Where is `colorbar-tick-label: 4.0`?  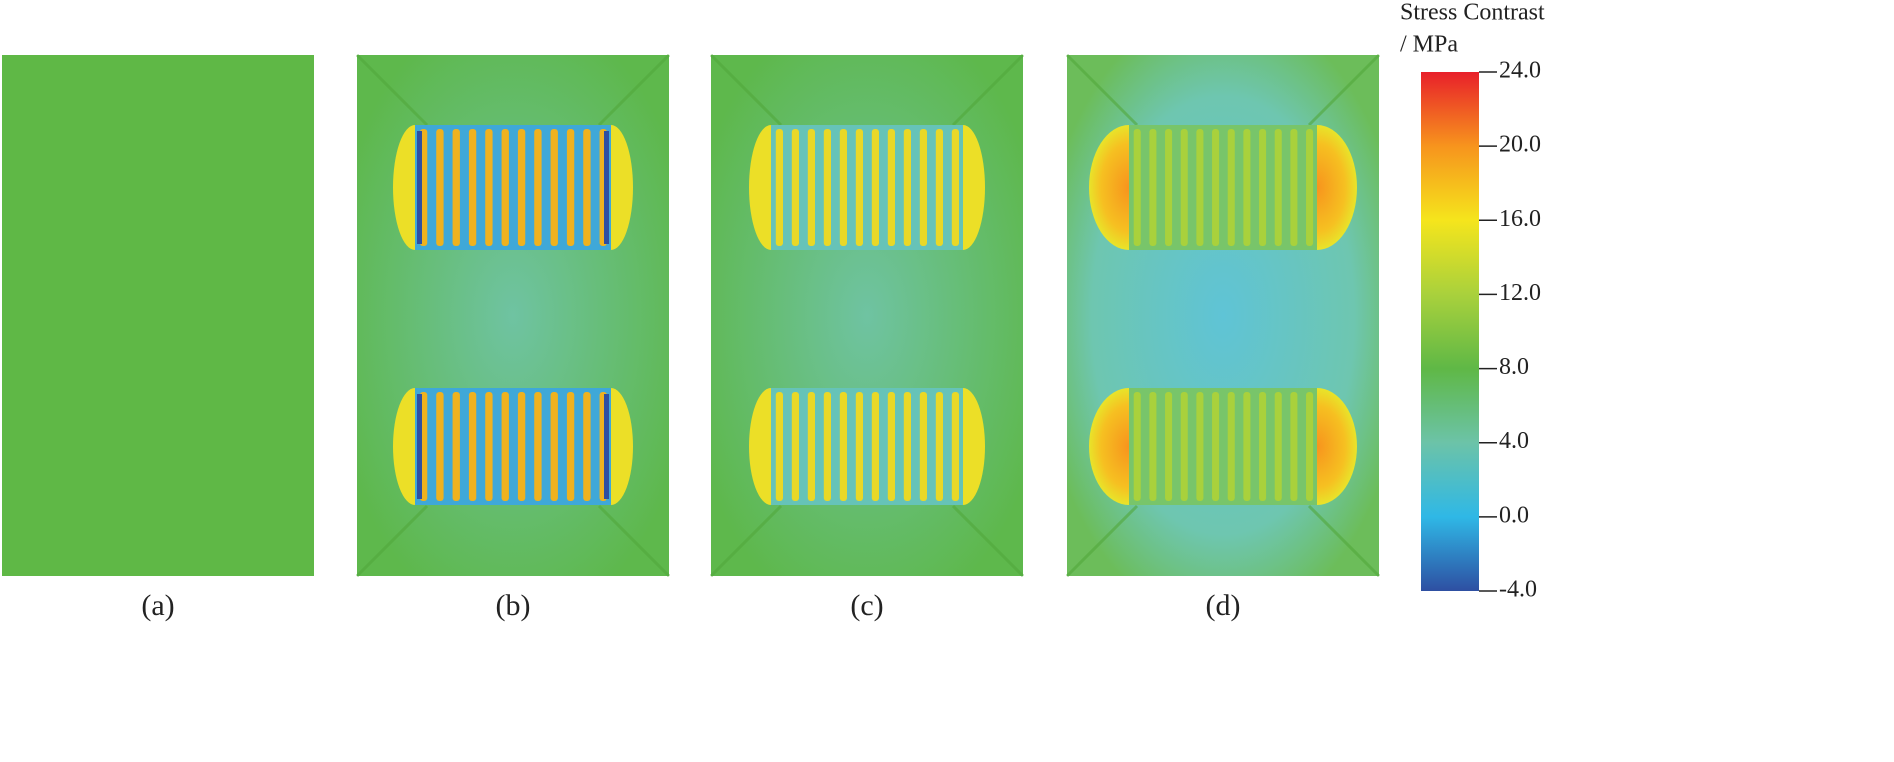 colorbar-tick-label: 4.0 is located at coordinates (1514, 441).